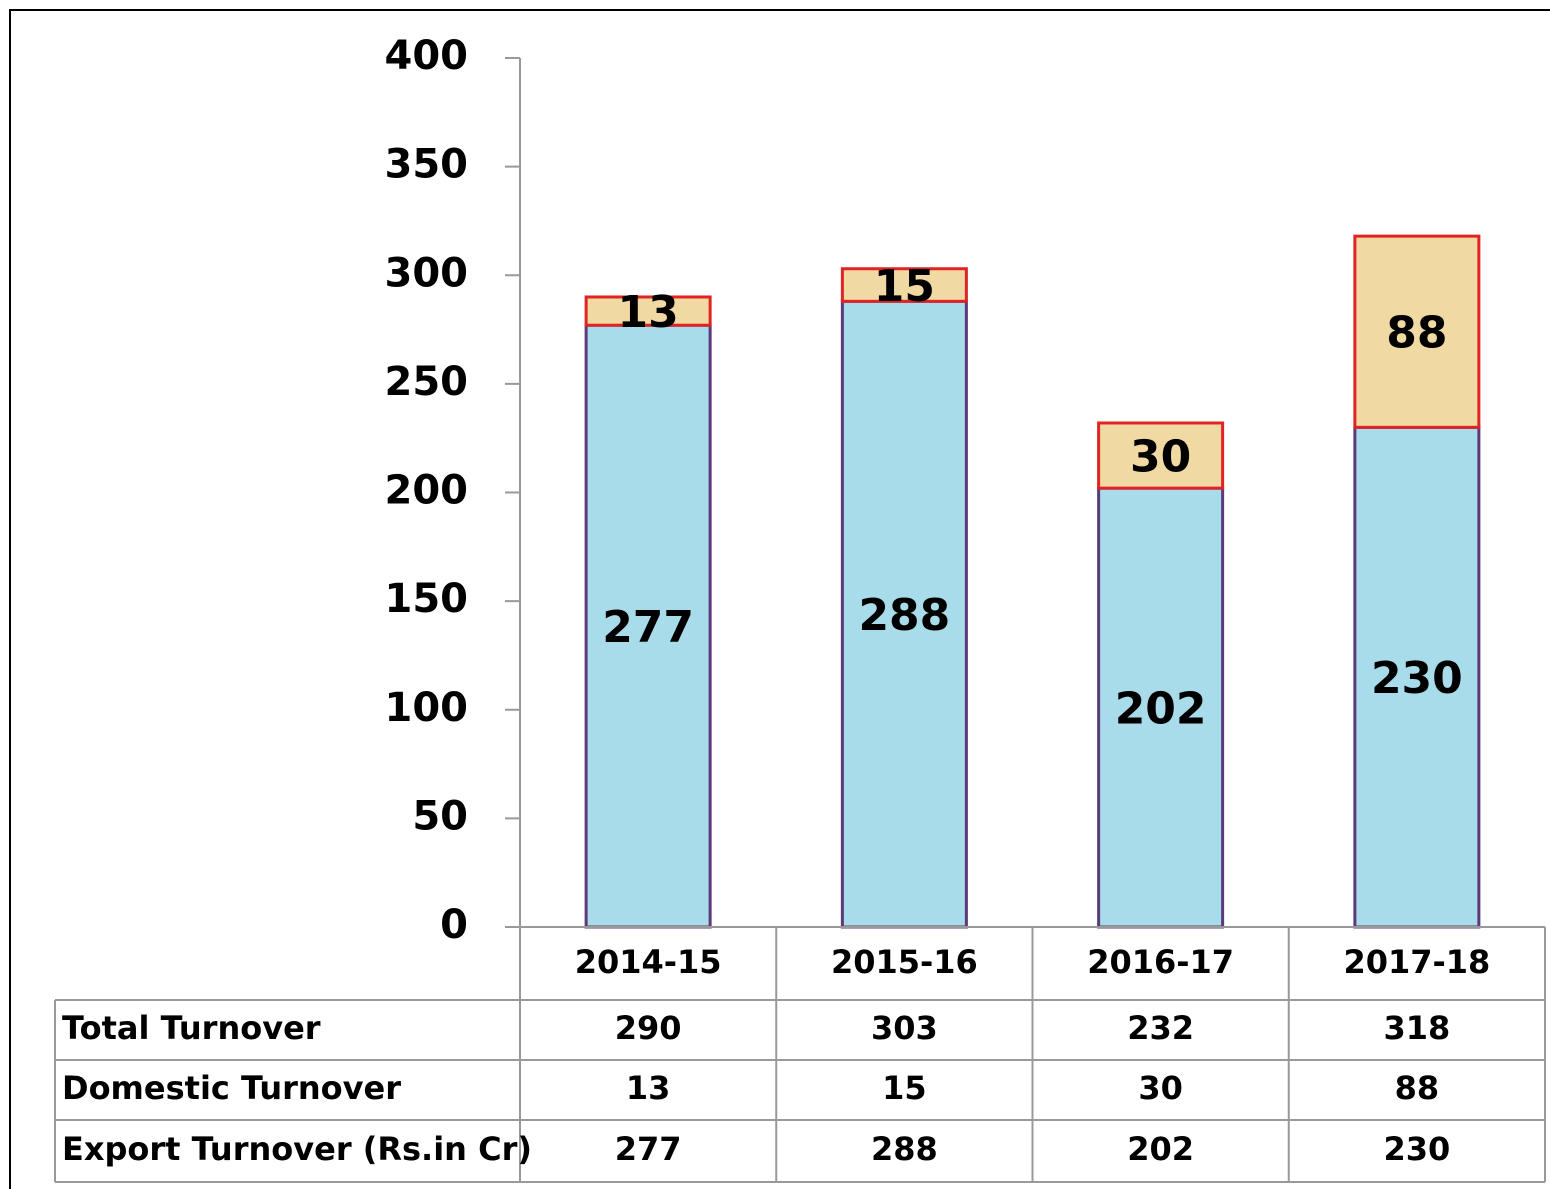  What do you see at coordinates (427, 56) in the screenshot?
I see `y-tick-label: 400` at bounding box center [427, 56].